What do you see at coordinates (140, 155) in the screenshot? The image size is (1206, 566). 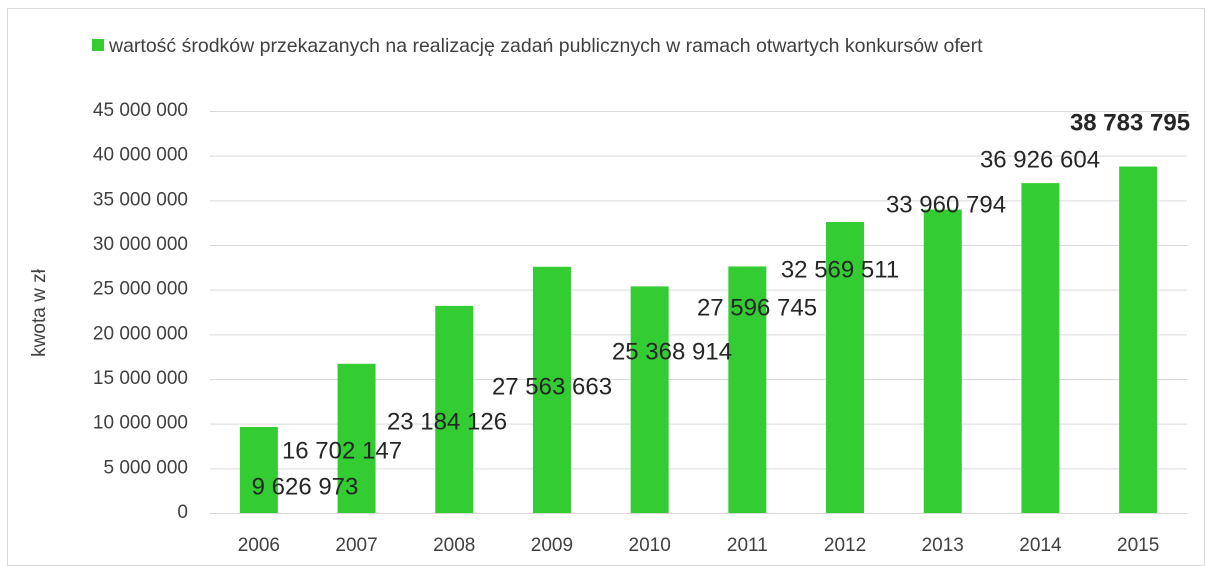 I see `y-tick-label: 40 000 000` at bounding box center [140, 155].